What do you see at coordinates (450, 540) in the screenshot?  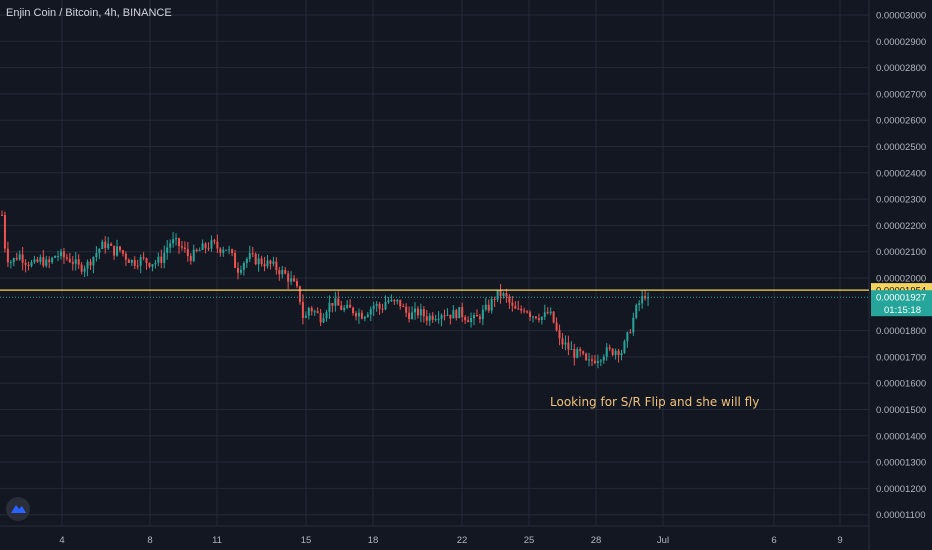 I see `time-axis-labels: 4 8 11 15 18 22 25 28 Jul 6 9` at bounding box center [450, 540].